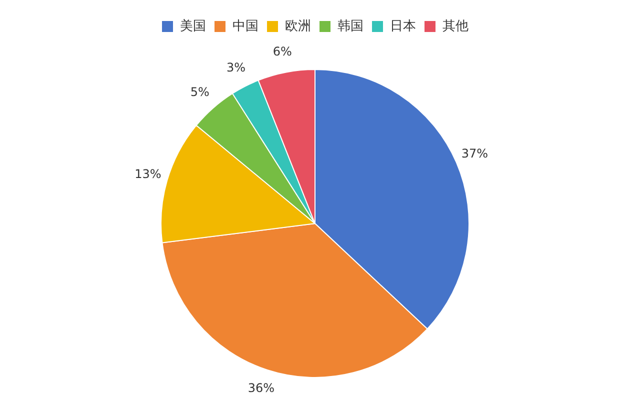 This screenshot has height=398, width=630. What do you see at coordinates (282, 51) in the screenshot?
I see `data-label: 6%` at bounding box center [282, 51].